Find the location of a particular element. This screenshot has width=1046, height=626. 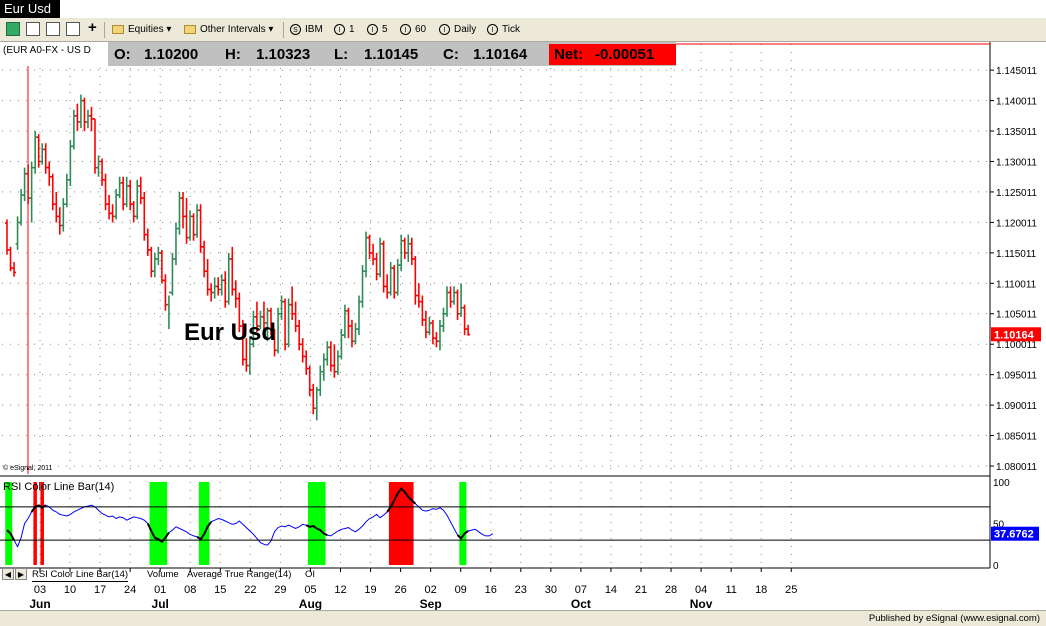

date-tick-label: 17 is located at coordinates (100, 590).